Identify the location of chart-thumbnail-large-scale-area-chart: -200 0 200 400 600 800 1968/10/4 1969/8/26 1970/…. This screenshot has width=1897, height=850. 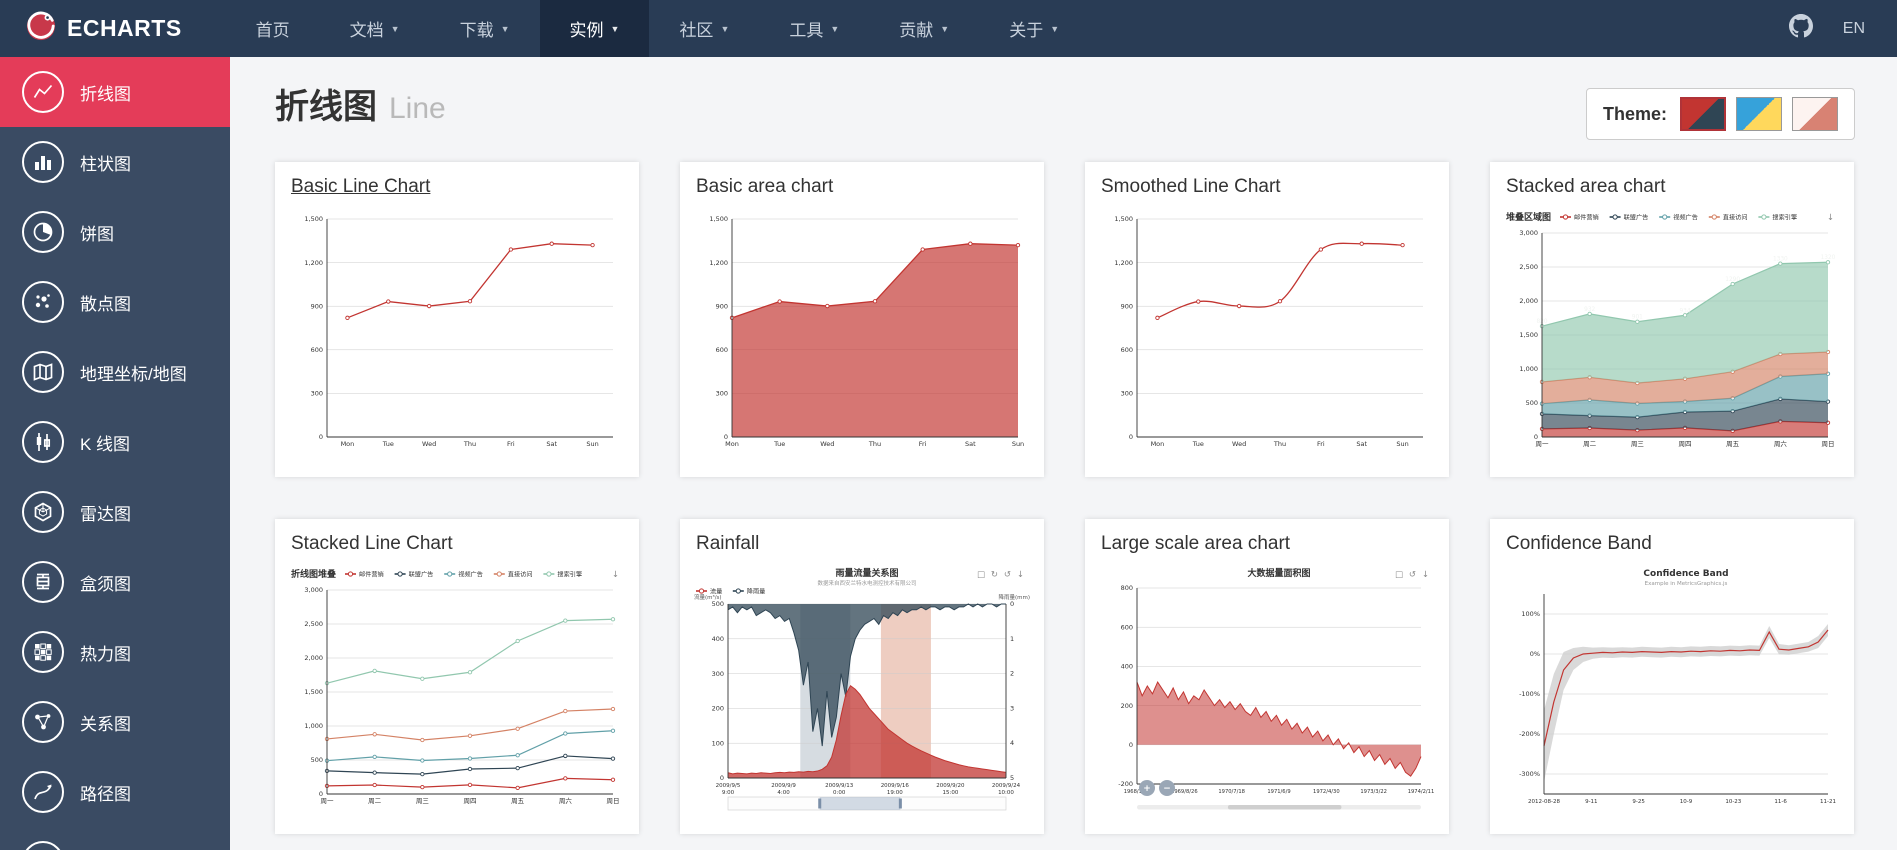
(1267, 689).